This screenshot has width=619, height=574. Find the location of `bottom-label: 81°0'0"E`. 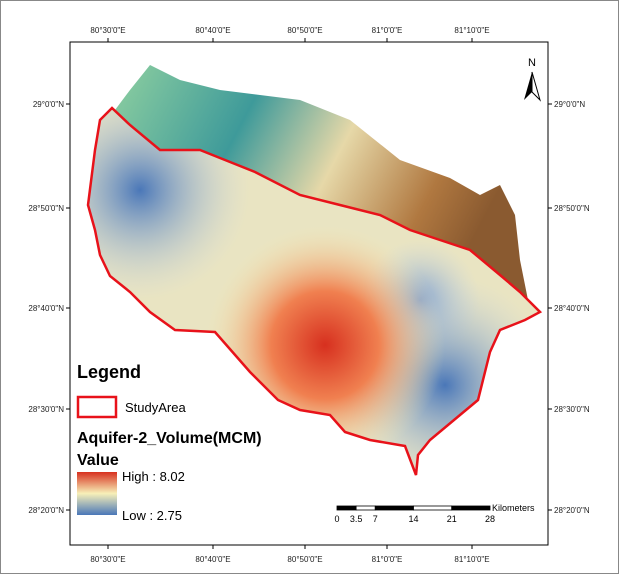

bottom-label: 81°0'0"E is located at coordinates (387, 559).